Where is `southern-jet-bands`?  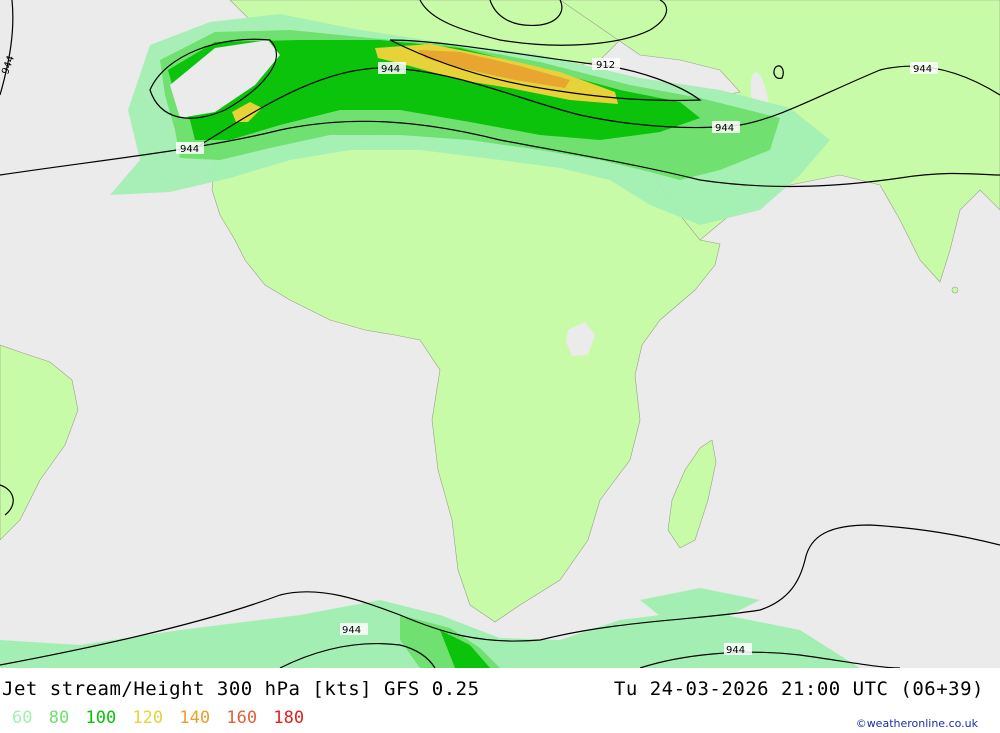
southern-jet-bands is located at coordinates (430, 628).